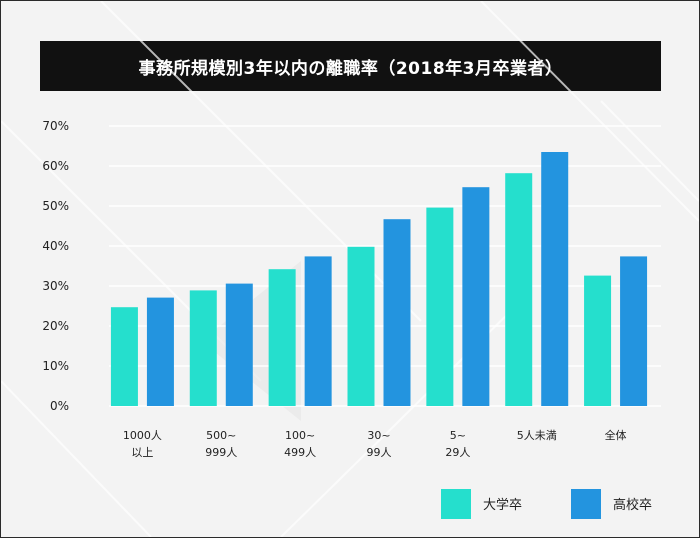 This screenshot has height=538, width=700. Describe the element at coordinates (379, 452) in the screenshot. I see `x-tick-label: 99人` at that location.